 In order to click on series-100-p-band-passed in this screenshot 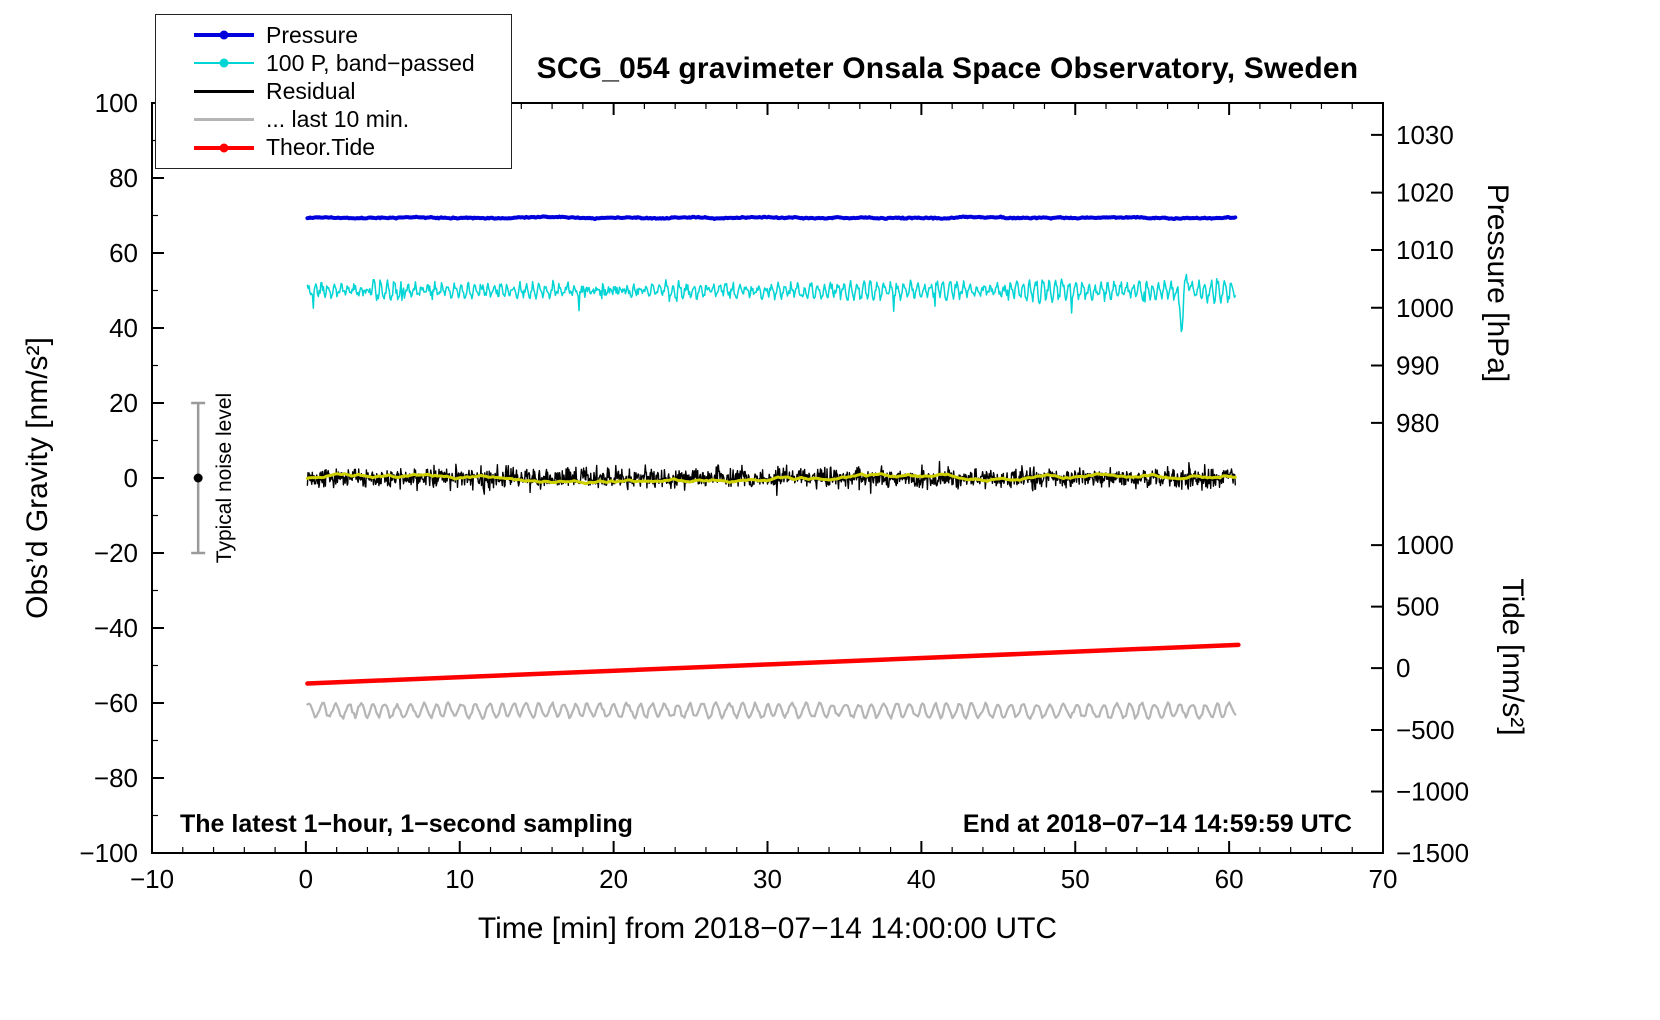, I will do `click(771, 303)`.